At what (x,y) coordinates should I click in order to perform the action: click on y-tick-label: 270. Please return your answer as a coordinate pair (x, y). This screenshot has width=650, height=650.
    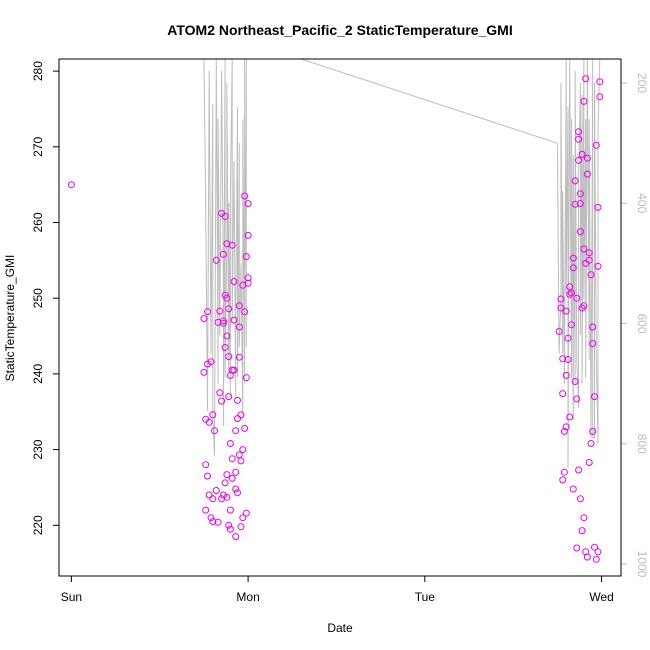
    Looking at the image, I should click on (38, 146).